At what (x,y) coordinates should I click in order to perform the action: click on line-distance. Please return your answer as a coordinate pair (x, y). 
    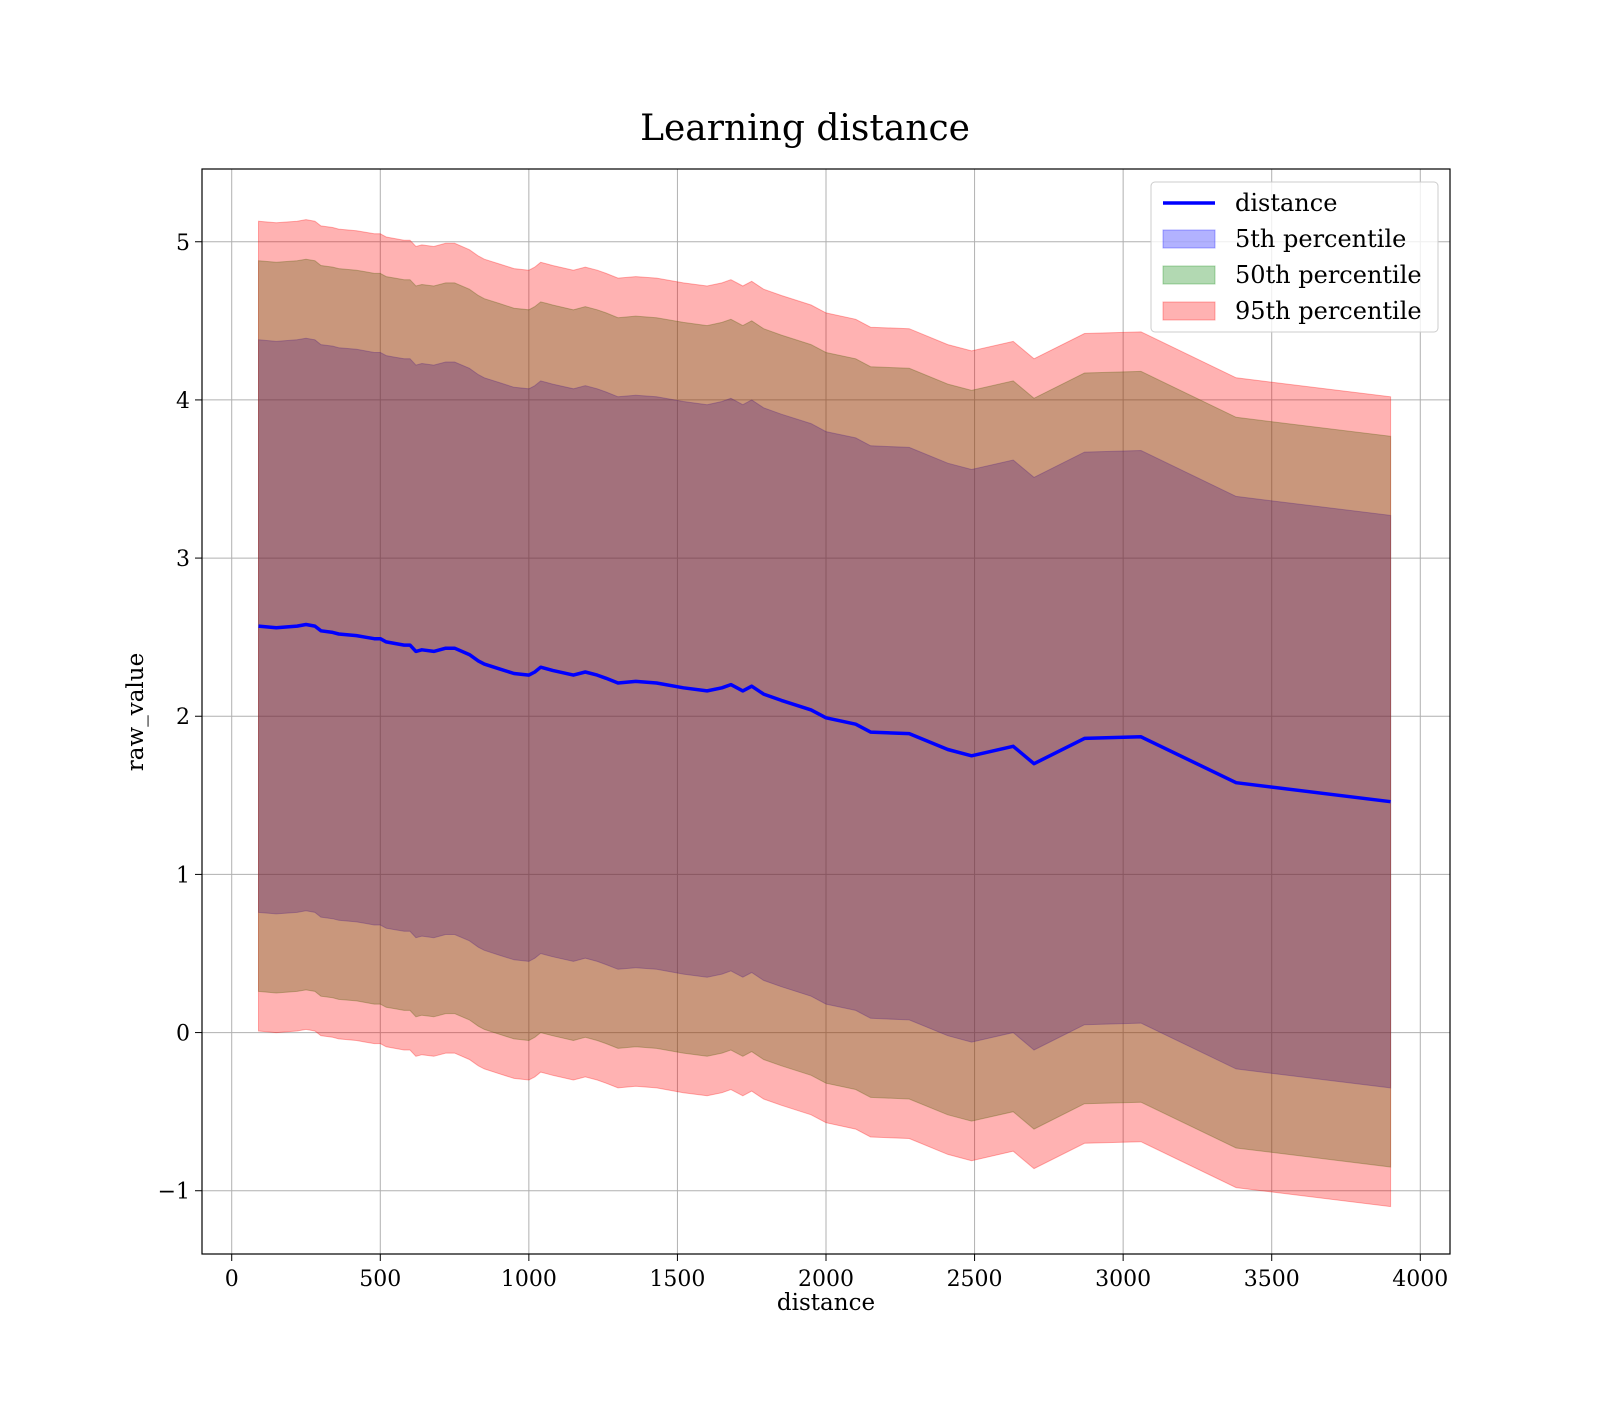
    Looking at the image, I should click on (824, 713).